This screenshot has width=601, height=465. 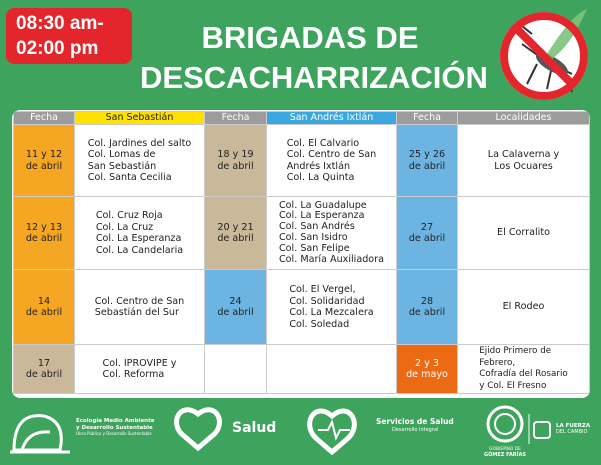 I want to click on cell-line: 25 y 26, so click(x=427, y=154).